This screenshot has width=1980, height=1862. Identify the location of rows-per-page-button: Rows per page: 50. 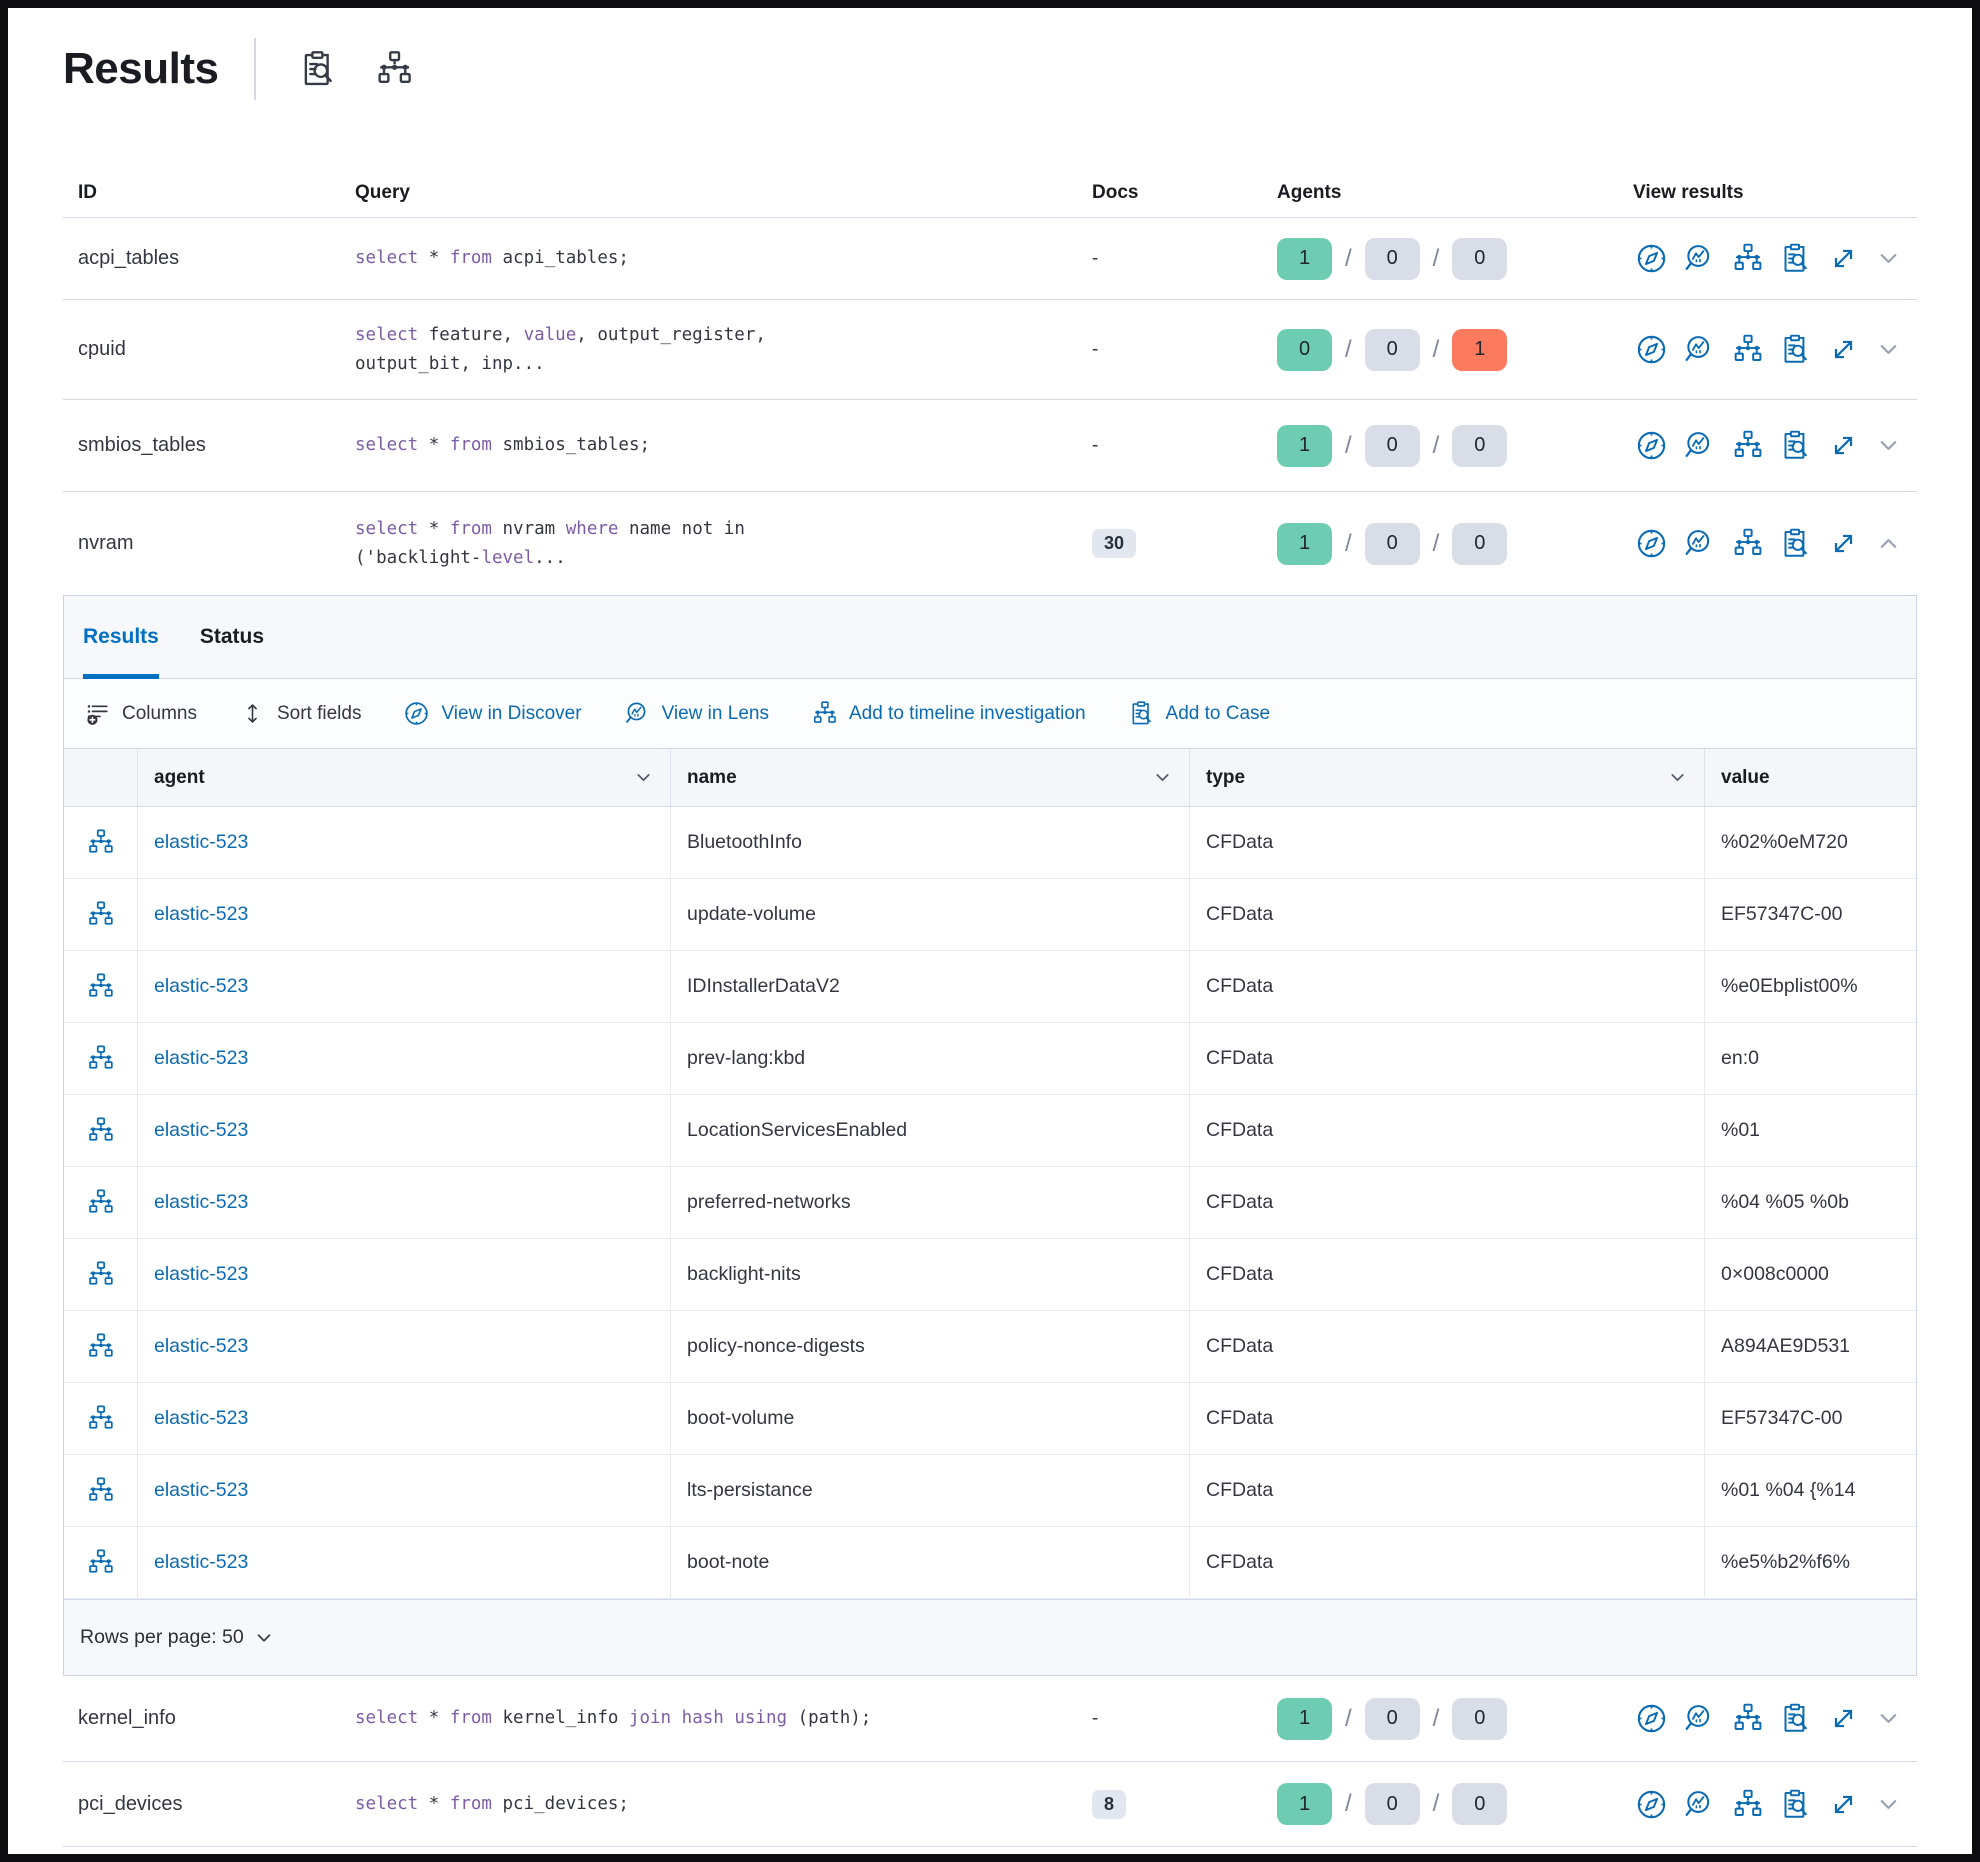
(177, 1637).